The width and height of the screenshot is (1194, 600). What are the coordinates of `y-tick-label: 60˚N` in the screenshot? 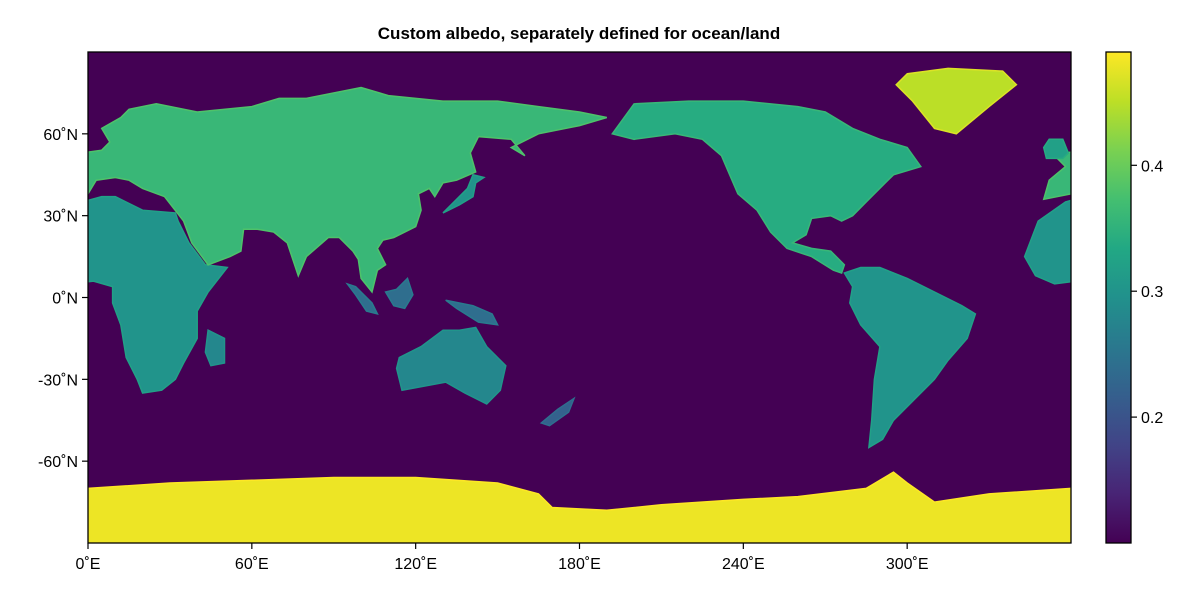 It's located at (60, 135).